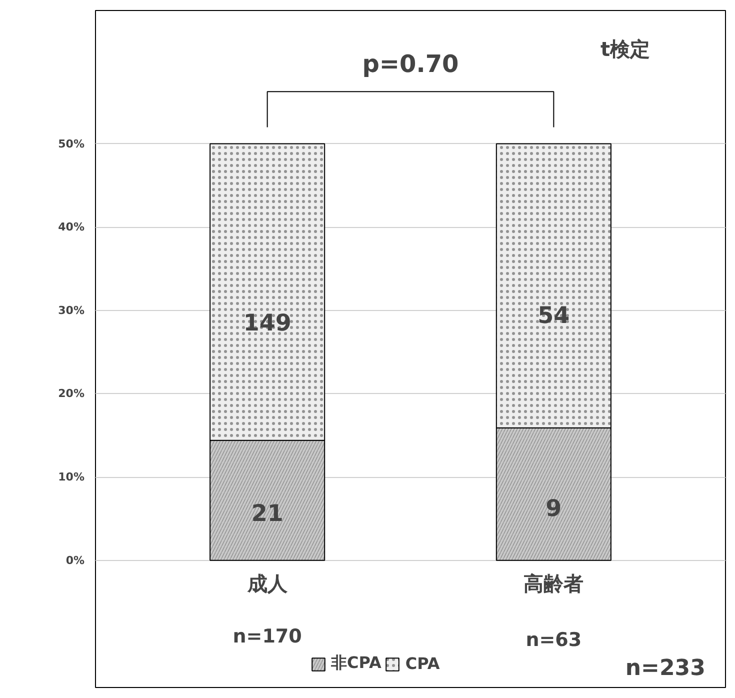 This screenshot has width=735, height=698. I want to click on annotation: 54, so click(554, 315).